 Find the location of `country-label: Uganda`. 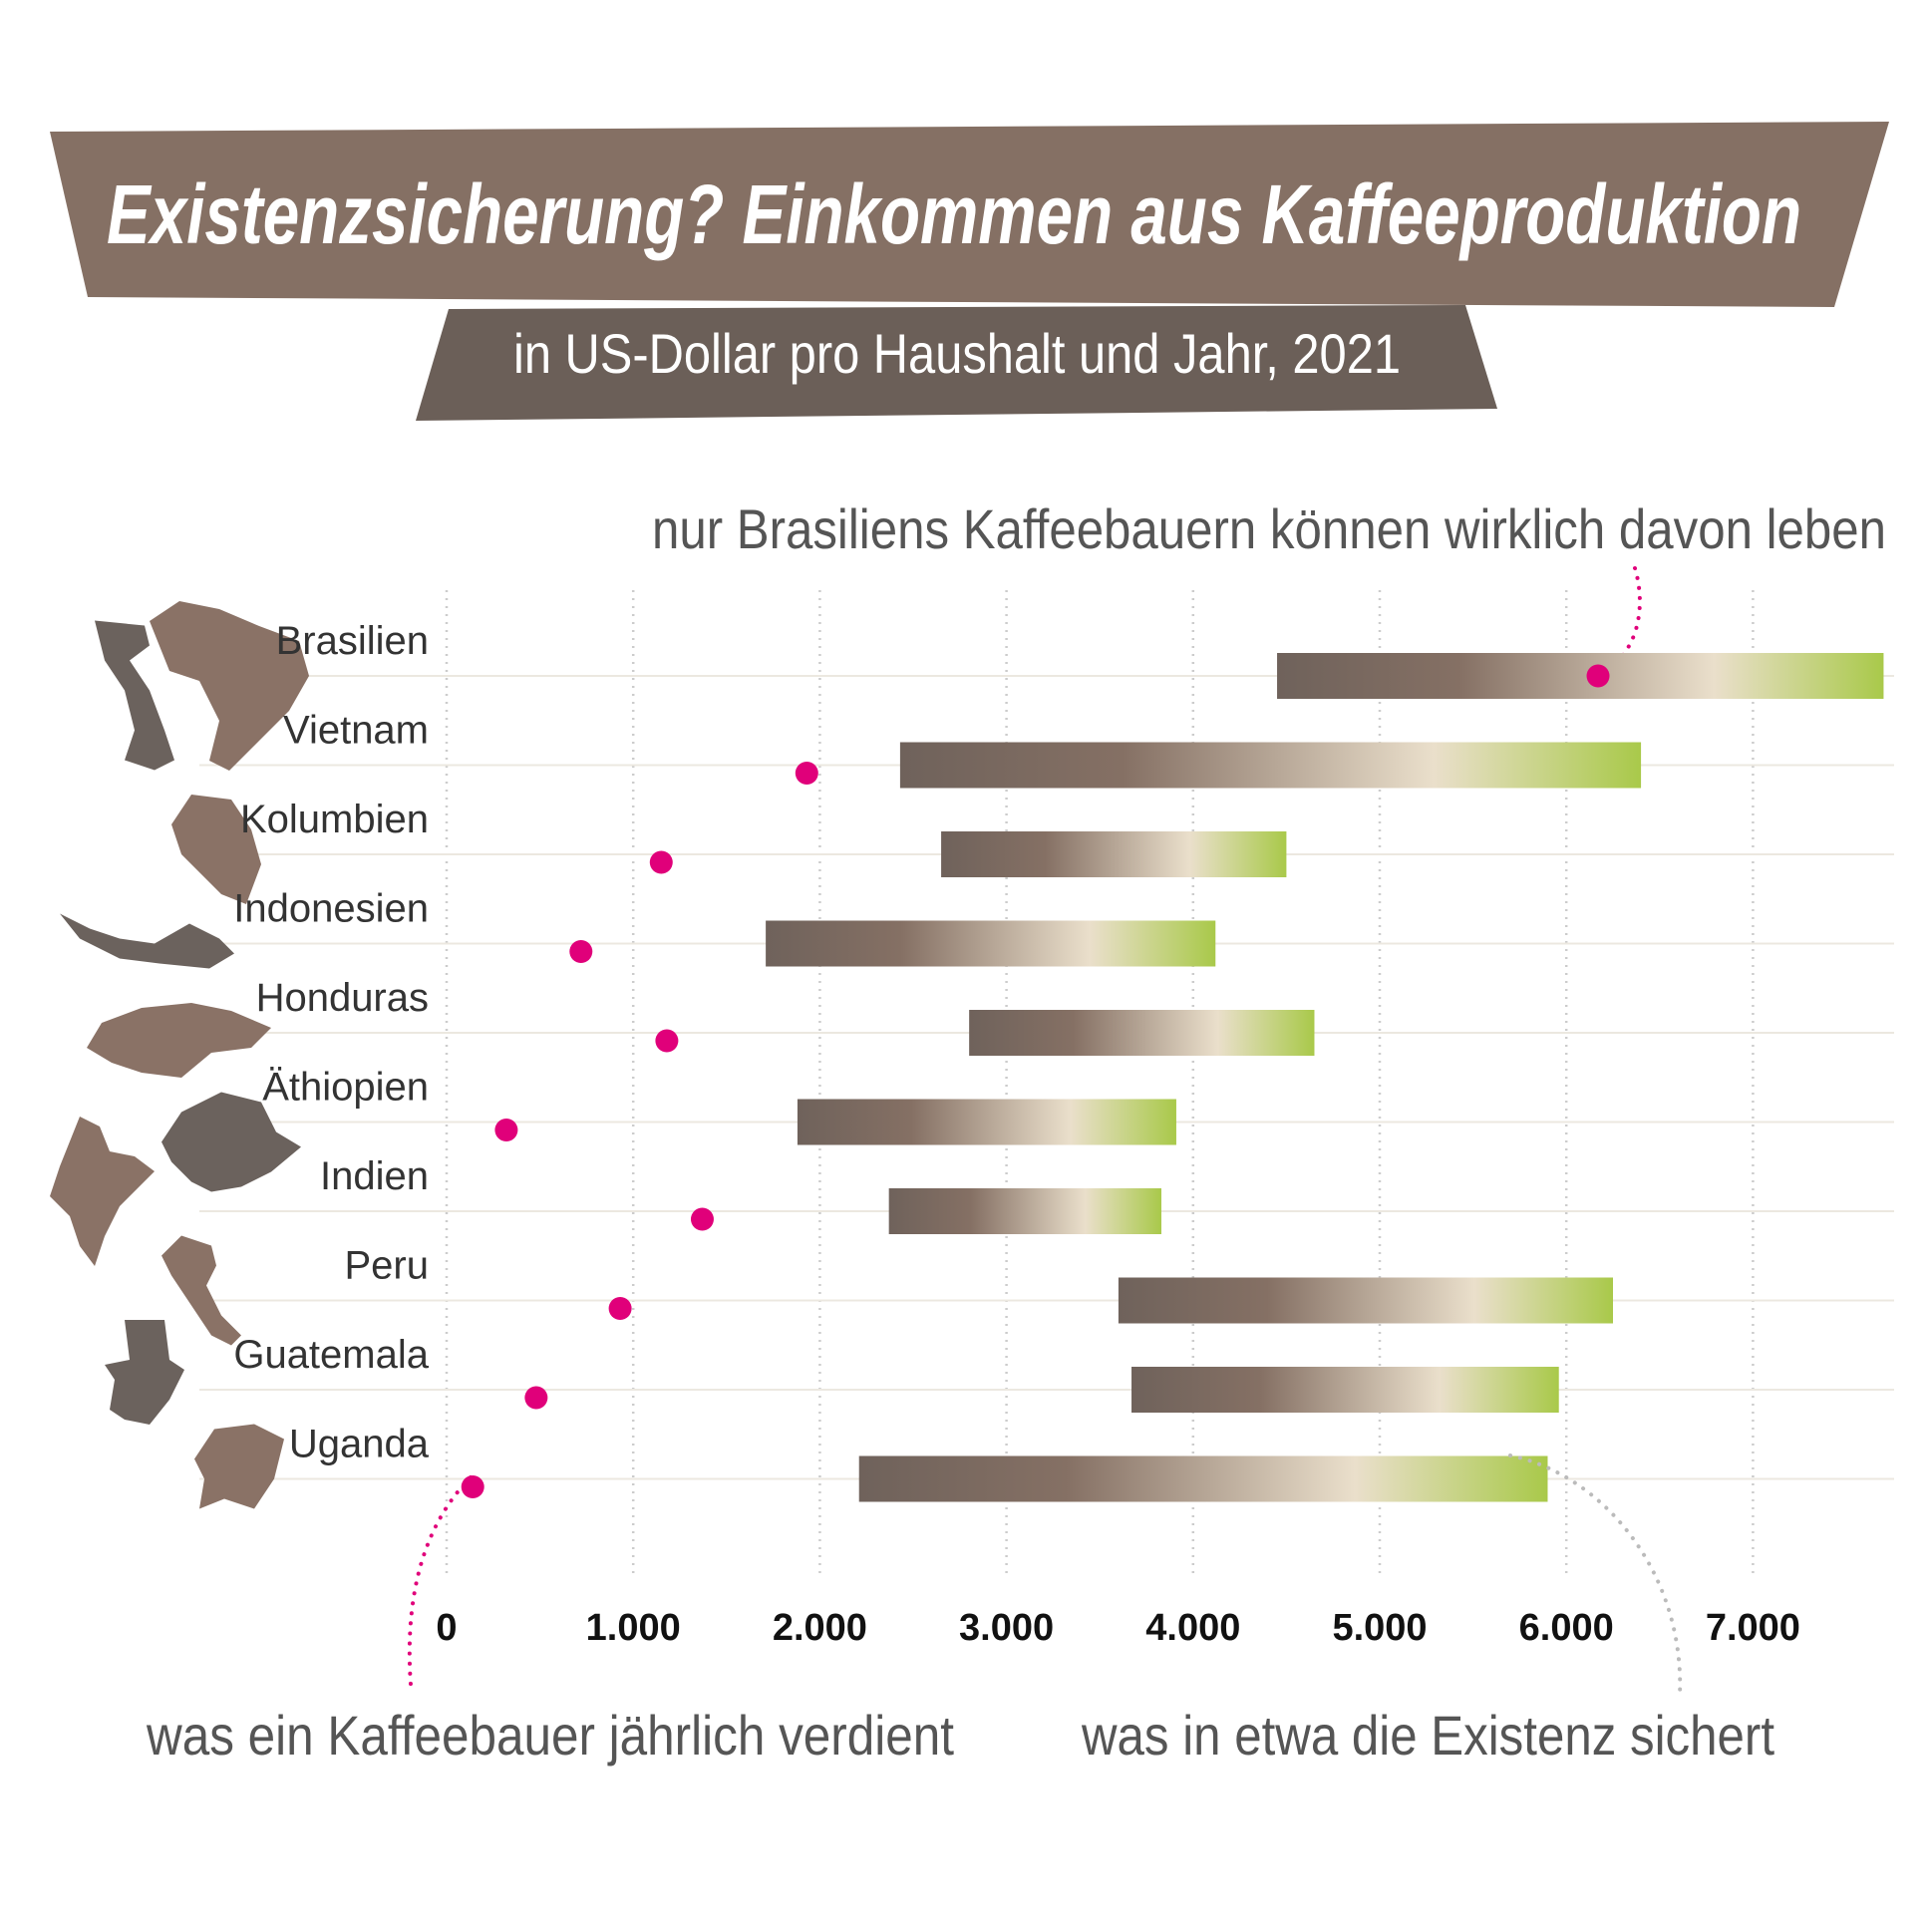

country-label: Uganda is located at coordinates (359, 1444).